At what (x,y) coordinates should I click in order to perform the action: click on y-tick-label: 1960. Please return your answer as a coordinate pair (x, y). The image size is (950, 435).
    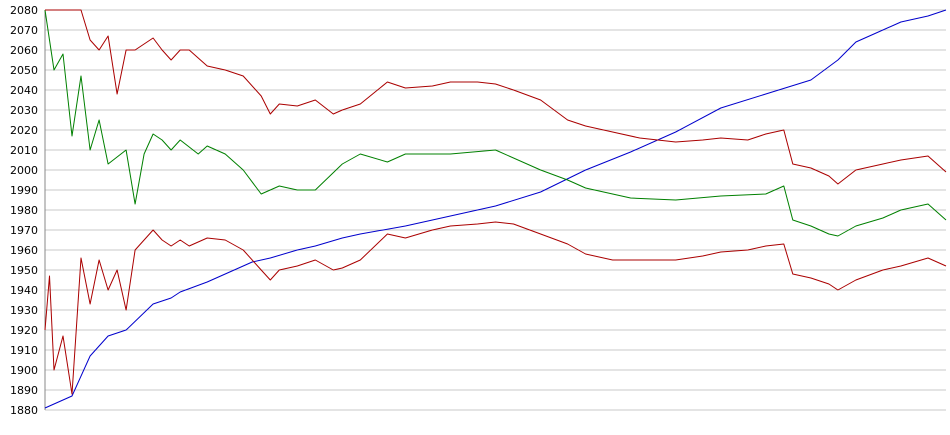
    Looking at the image, I should click on (24, 250).